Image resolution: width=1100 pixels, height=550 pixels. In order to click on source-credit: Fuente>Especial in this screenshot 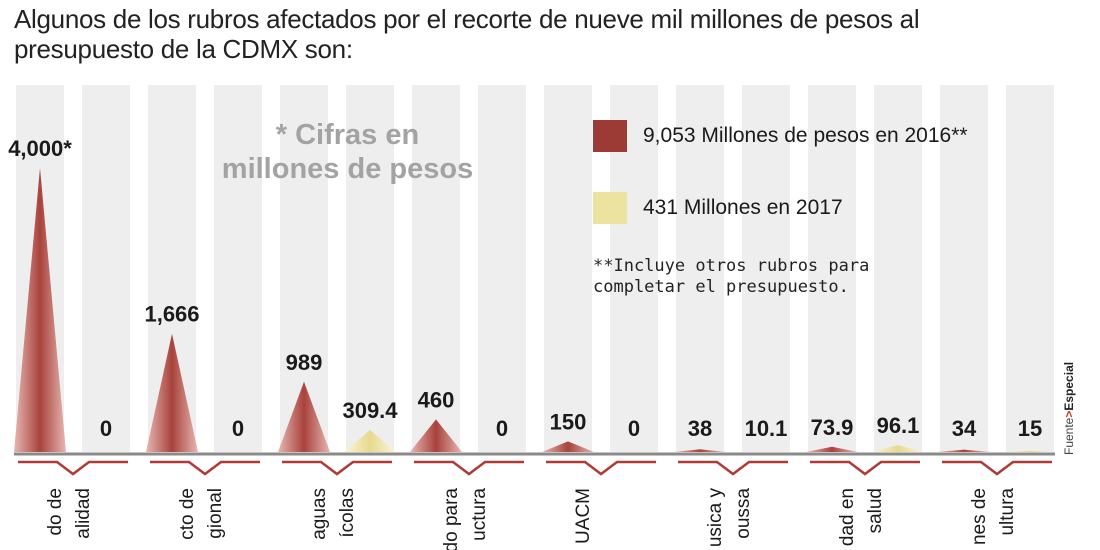, I will do `click(1069, 408)`.